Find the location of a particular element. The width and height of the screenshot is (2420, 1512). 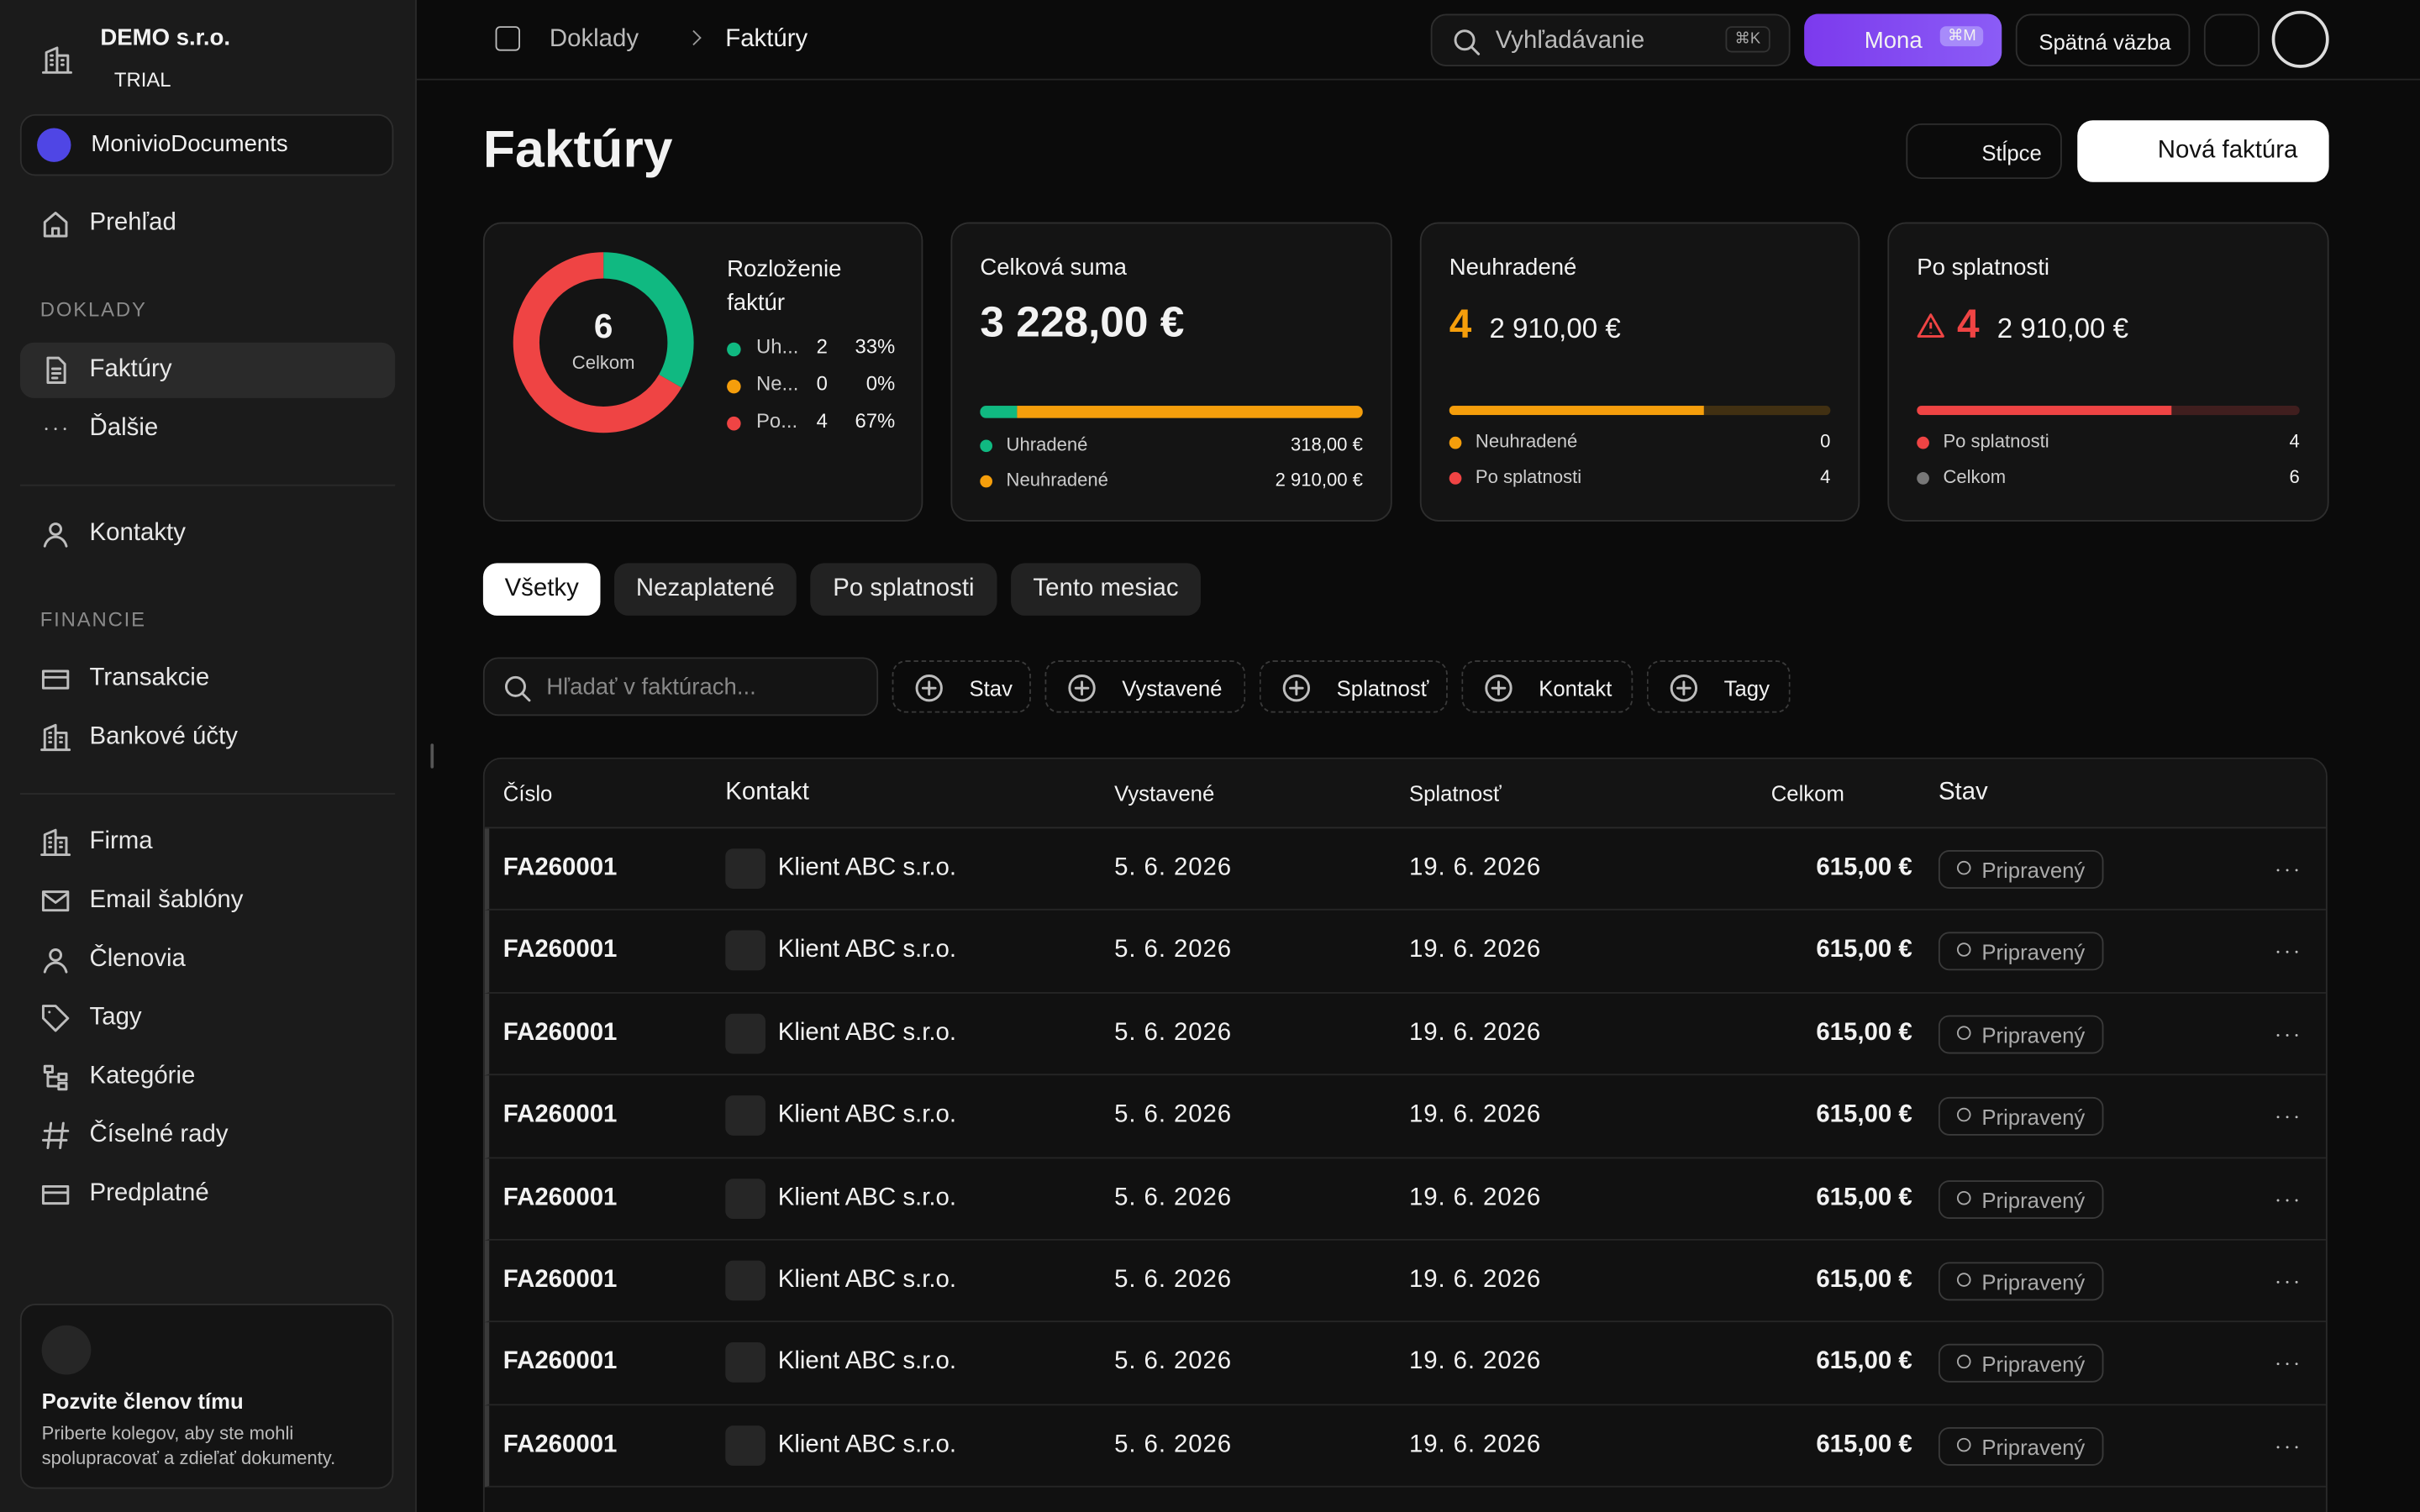

sidebar-toggle is located at coordinates (508, 38).